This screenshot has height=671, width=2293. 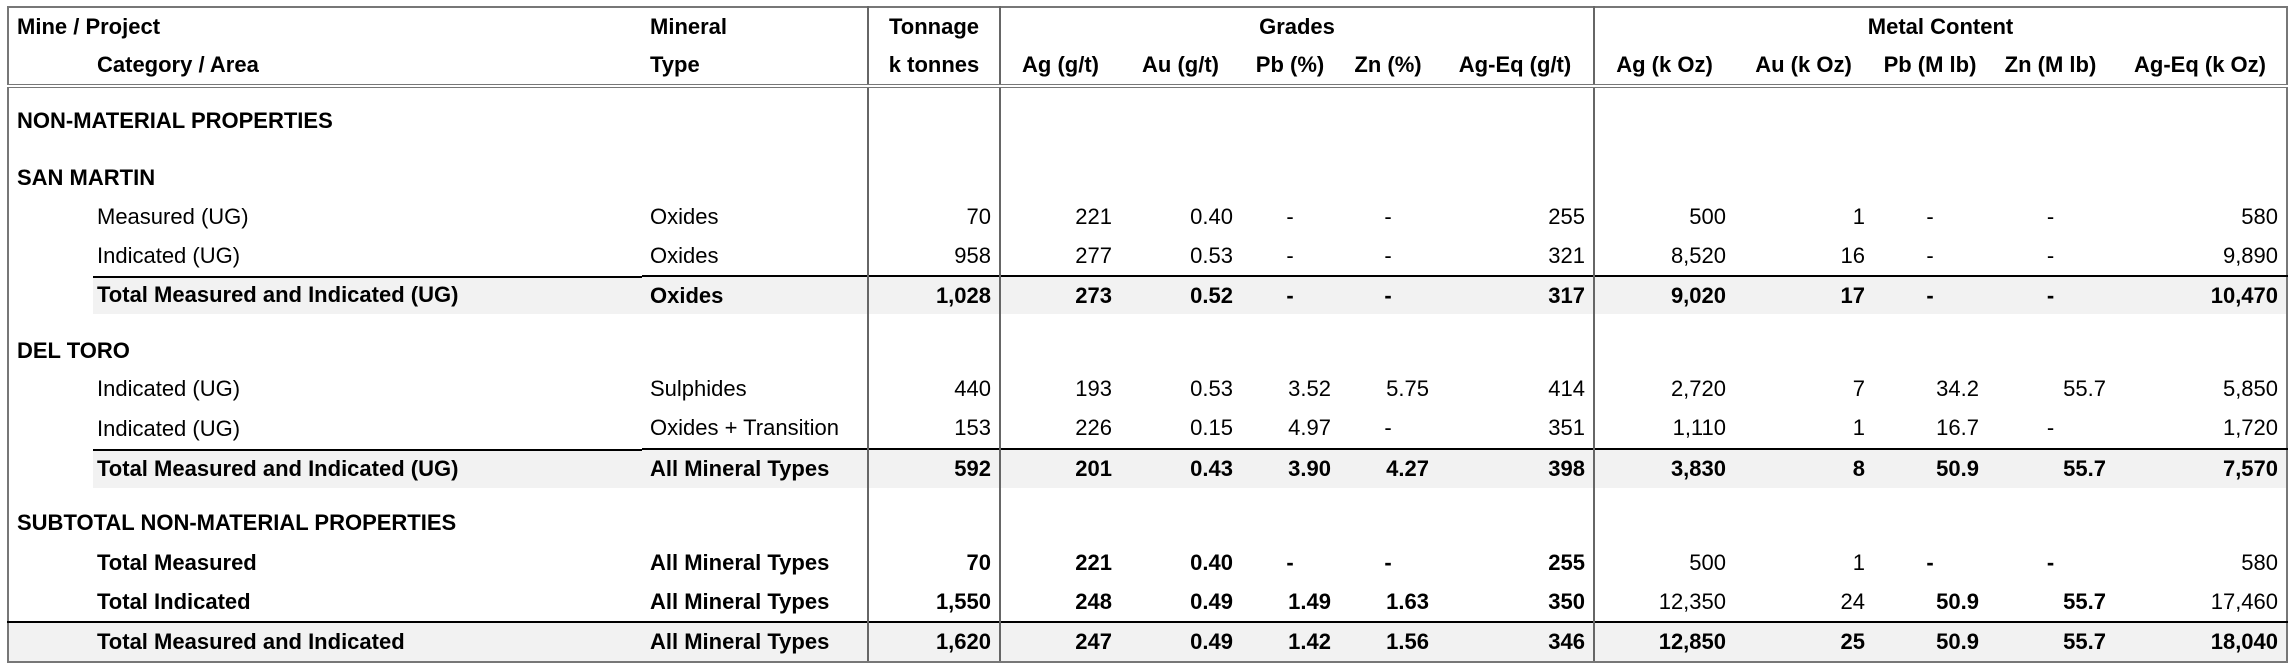 I want to click on header-cell: Au (k Oz), so click(x=1803, y=66).